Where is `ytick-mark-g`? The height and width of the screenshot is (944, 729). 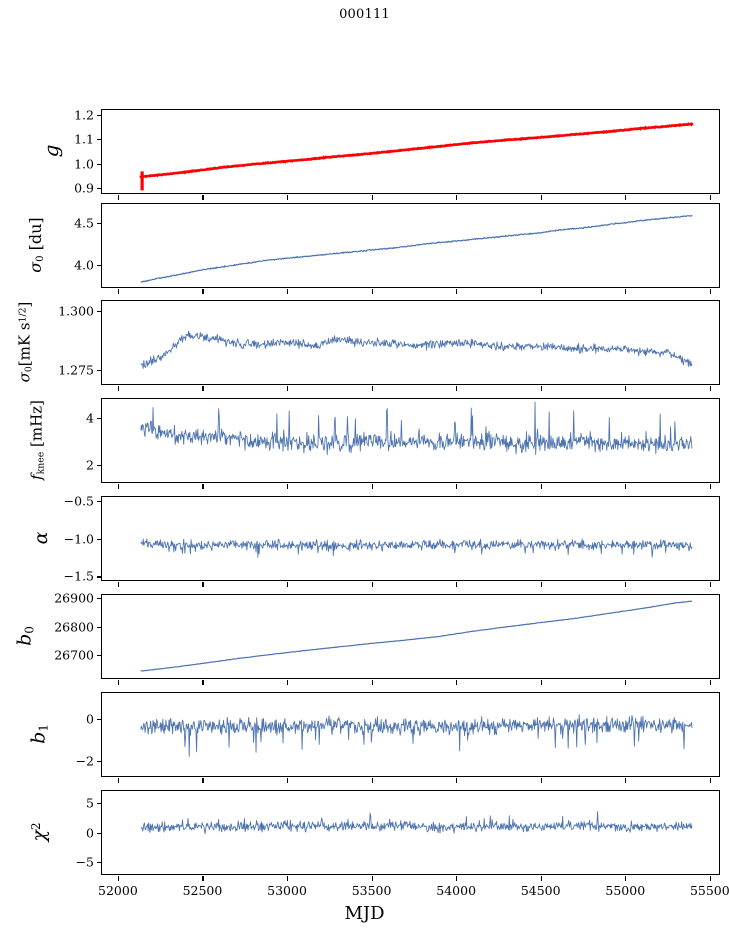
ytick-mark-g is located at coordinates (99, 188).